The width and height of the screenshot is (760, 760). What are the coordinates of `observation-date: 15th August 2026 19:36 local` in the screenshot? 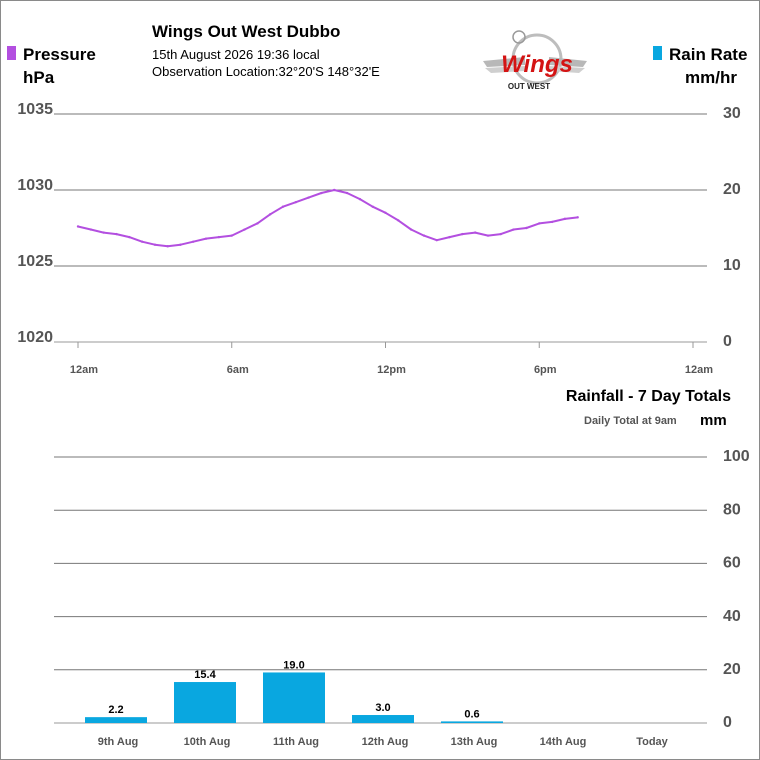 It's located at (236, 54).